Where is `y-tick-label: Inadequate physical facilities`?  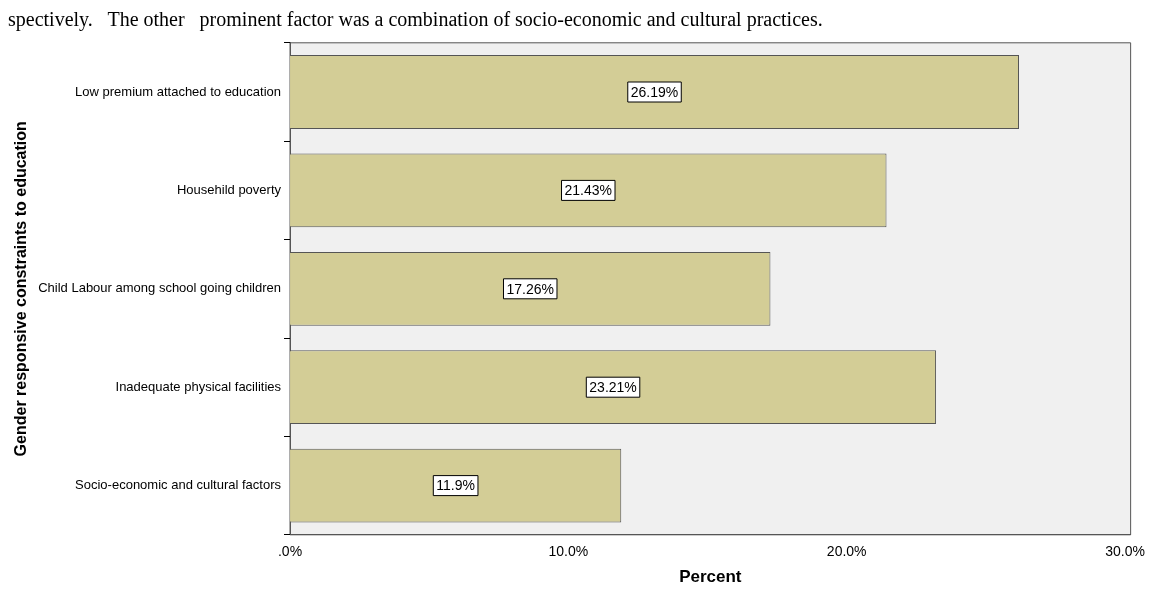
y-tick-label: Inadequate physical facilities is located at coordinates (198, 386).